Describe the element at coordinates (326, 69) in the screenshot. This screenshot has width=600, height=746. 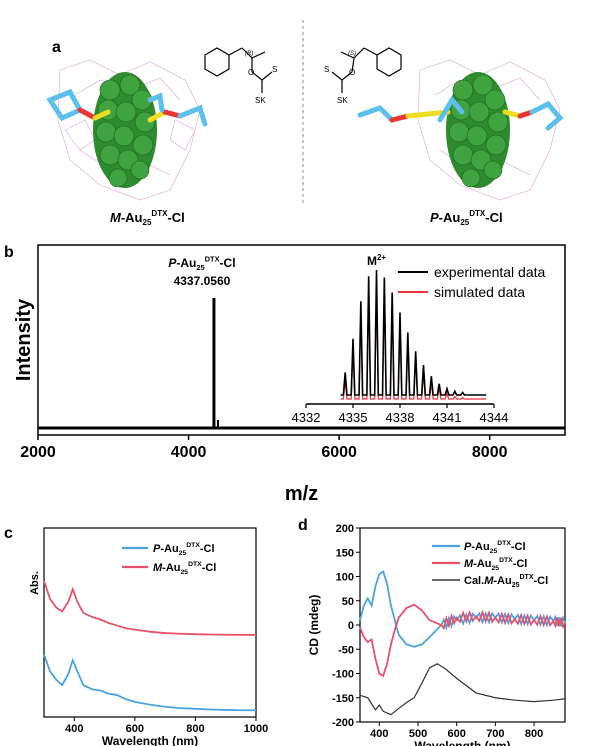
I see `s-sulfur-label: S` at that location.